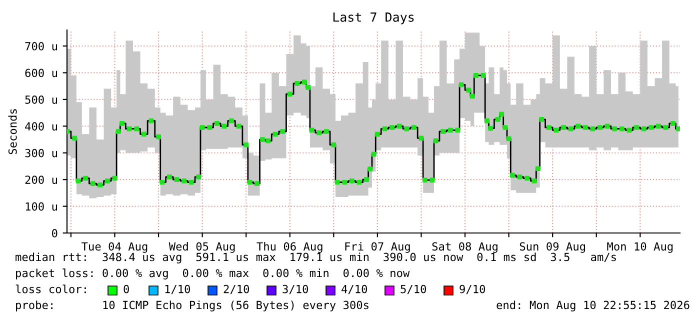  Describe the element at coordinates (192, 306) in the screenshot. I see `text: probe: 10 ICMP Echo Pings (56 Bytes) every 300s` at that location.